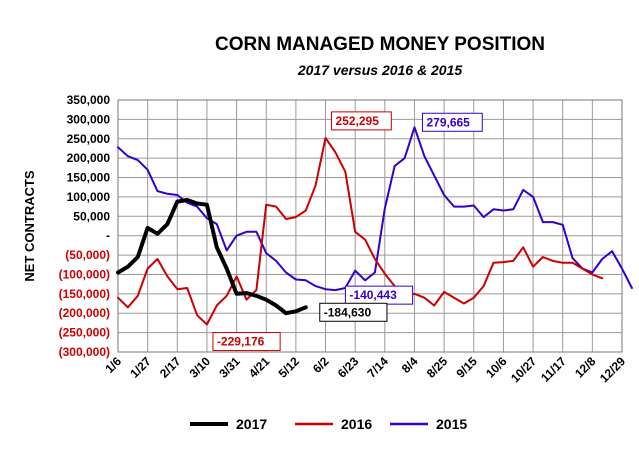 The image size is (639, 450). What do you see at coordinates (259, 367) in the screenshot?
I see `x-tick-label: 4/21` at bounding box center [259, 367].